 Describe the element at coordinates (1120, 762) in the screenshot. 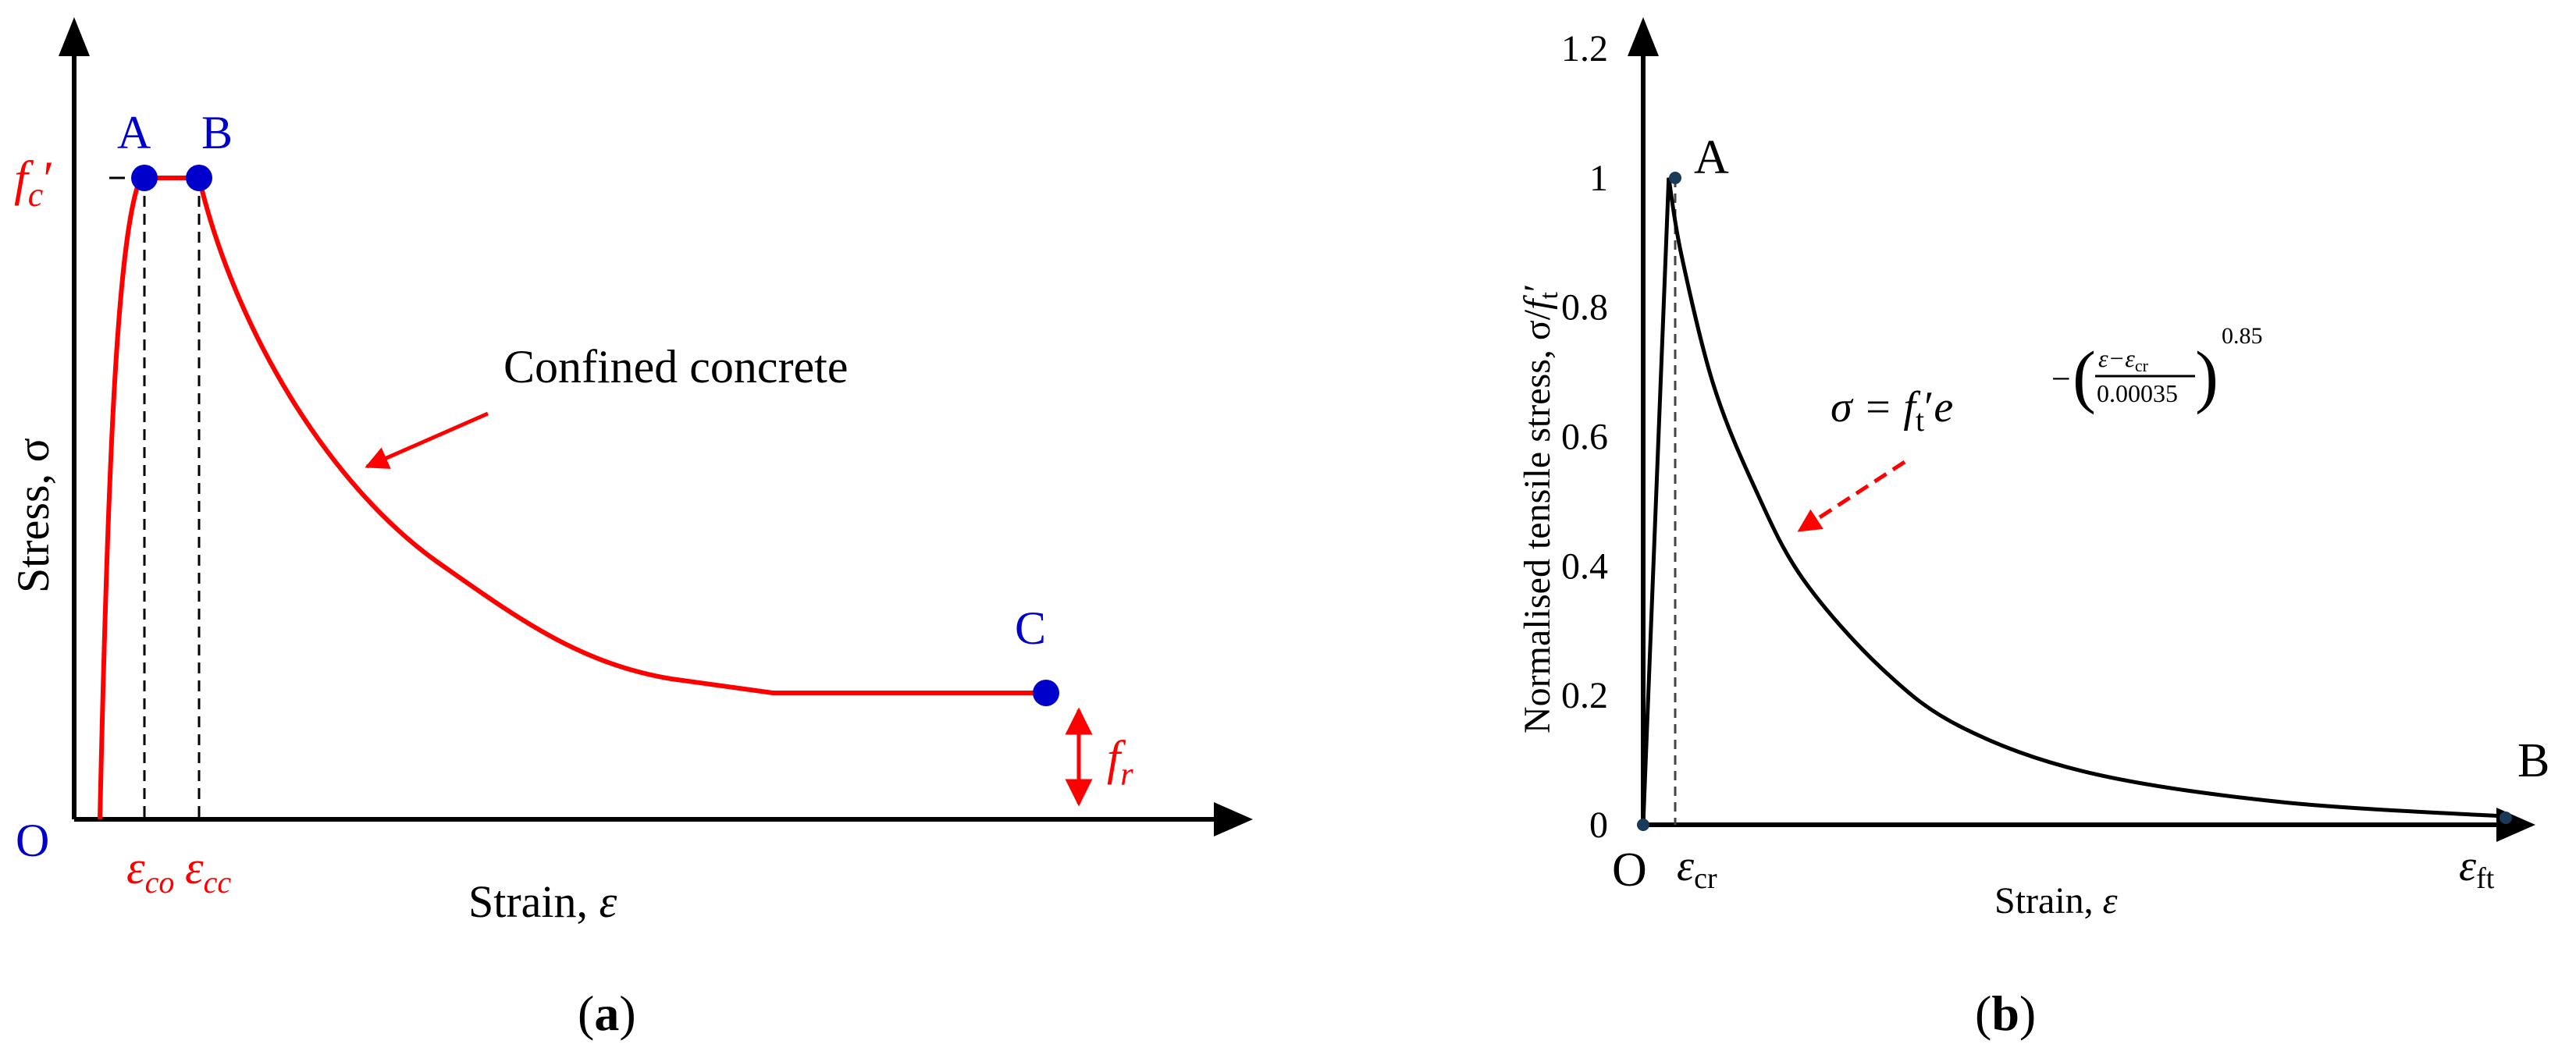

I see `panel-a-fr-label: fr` at that location.